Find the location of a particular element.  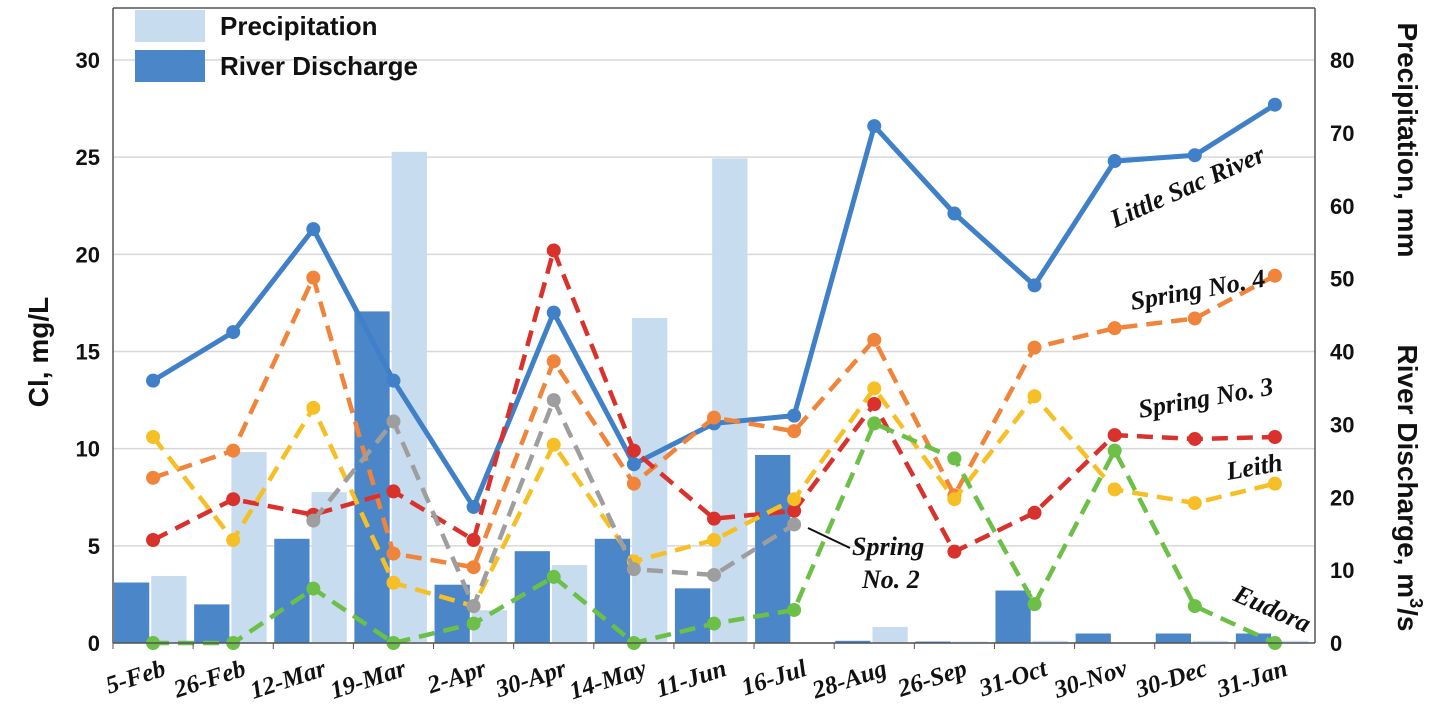

spring-no-2-leader-line is located at coordinates (829, 538).